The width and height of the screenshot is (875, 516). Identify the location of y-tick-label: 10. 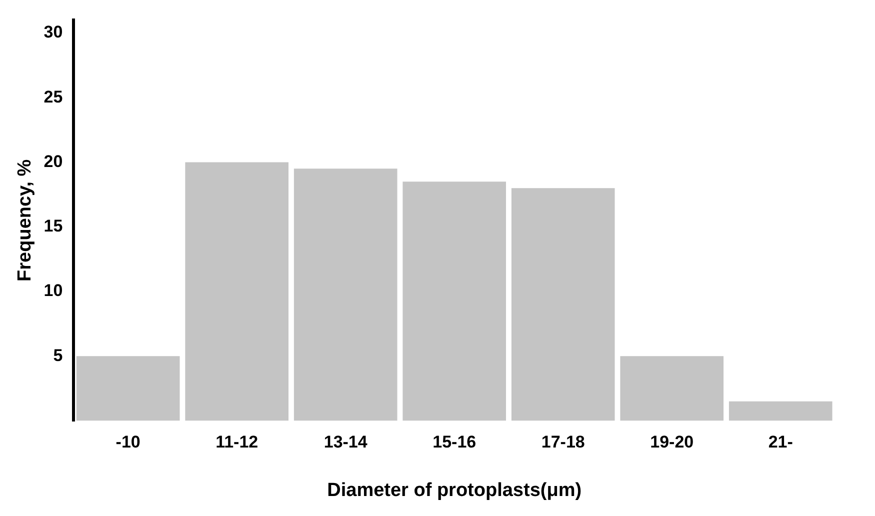
(53, 290).